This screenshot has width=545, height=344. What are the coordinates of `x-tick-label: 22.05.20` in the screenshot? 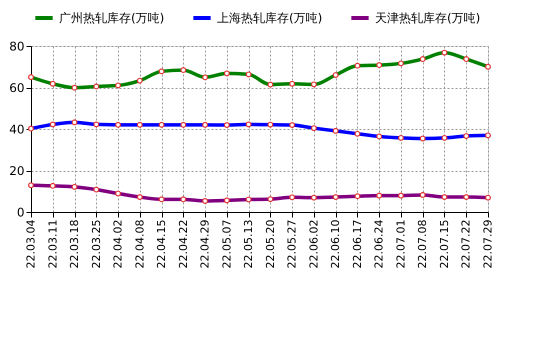 It's located at (270, 244).